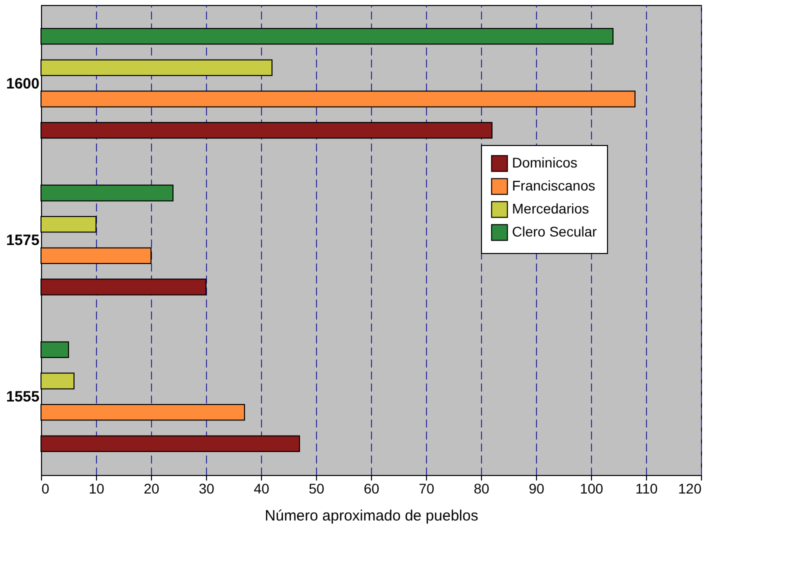 This screenshot has height=578, width=807. Describe the element at coordinates (96, 488) in the screenshot. I see `x-tick-label: 10` at that location.